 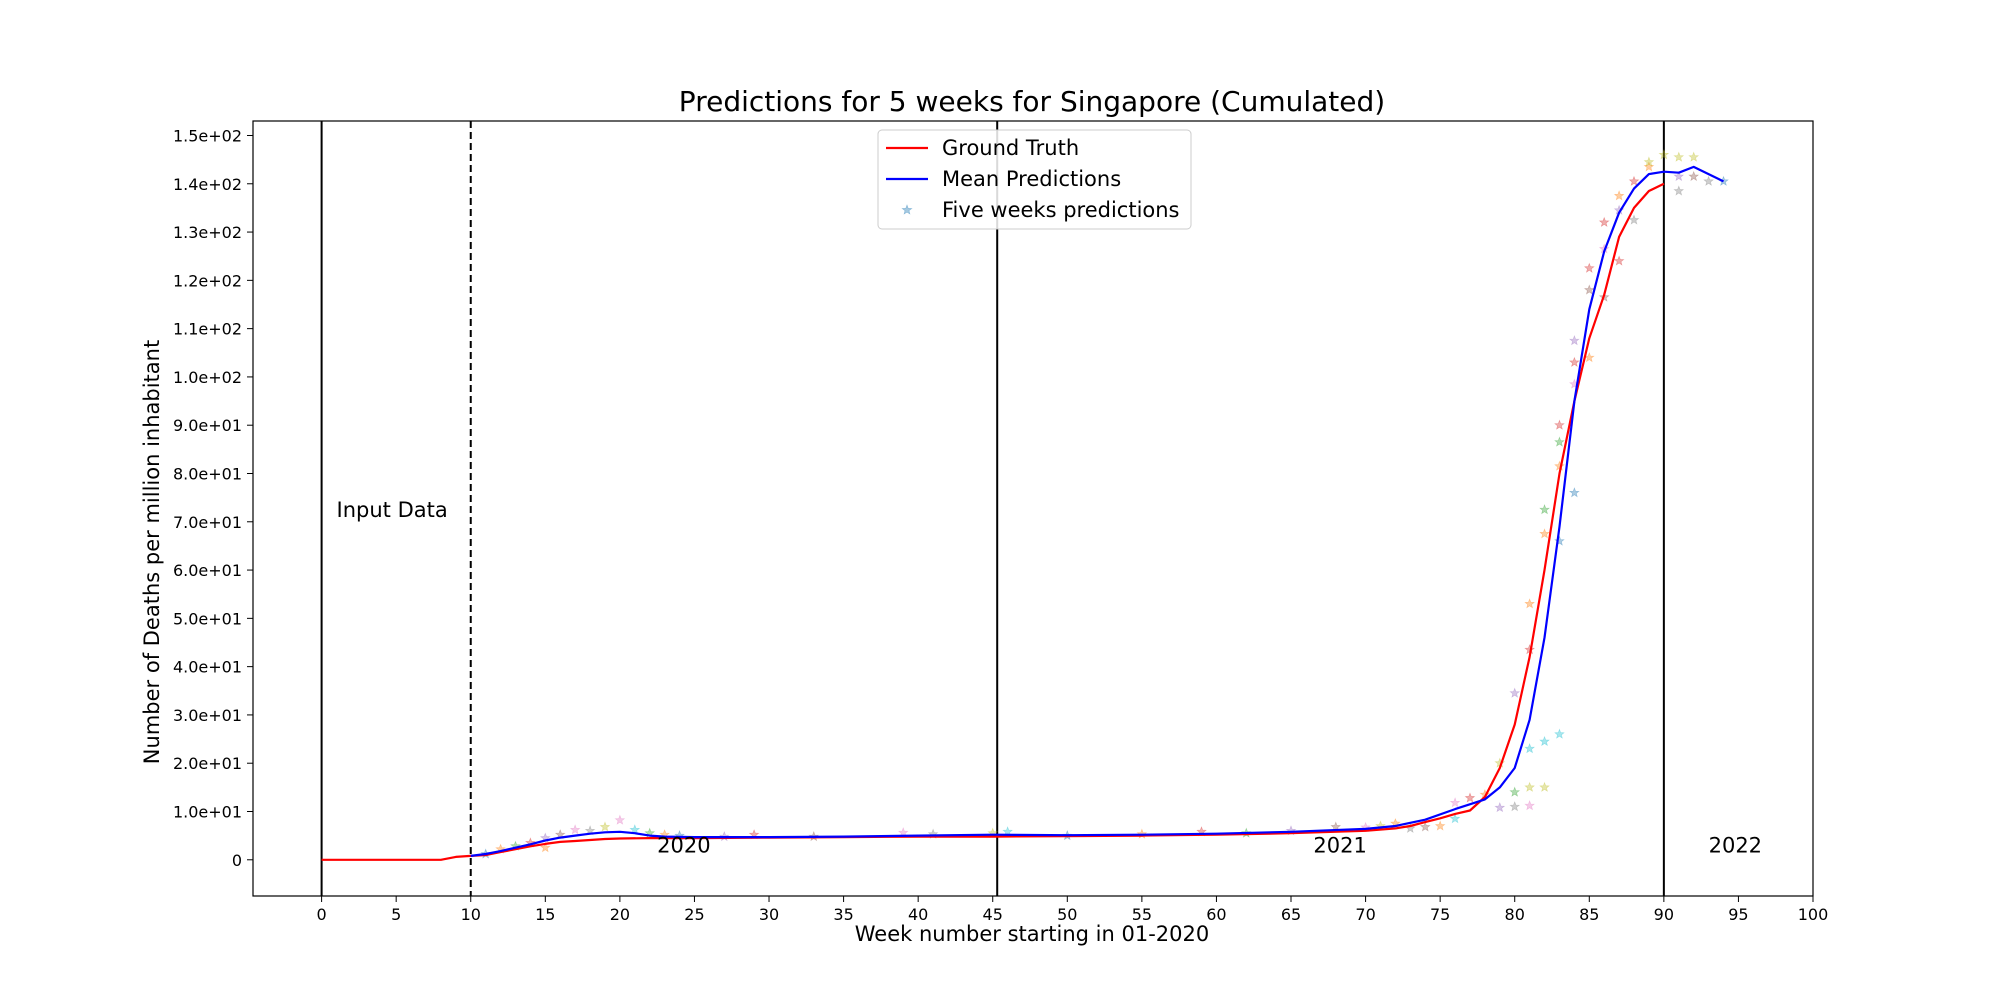 I want to click on y-tick-label: 0, so click(x=237, y=860).